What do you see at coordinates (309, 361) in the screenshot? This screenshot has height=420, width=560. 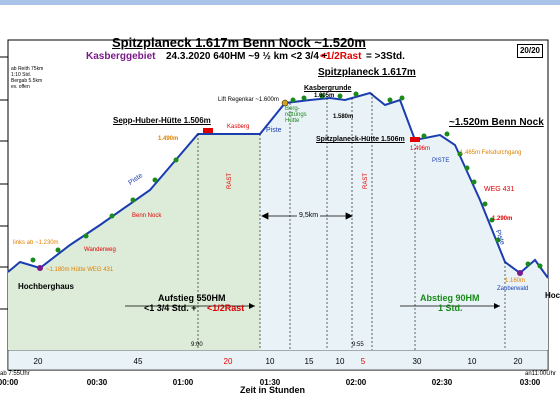 I see `segment-duration: 15` at bounding box center [309, 361].